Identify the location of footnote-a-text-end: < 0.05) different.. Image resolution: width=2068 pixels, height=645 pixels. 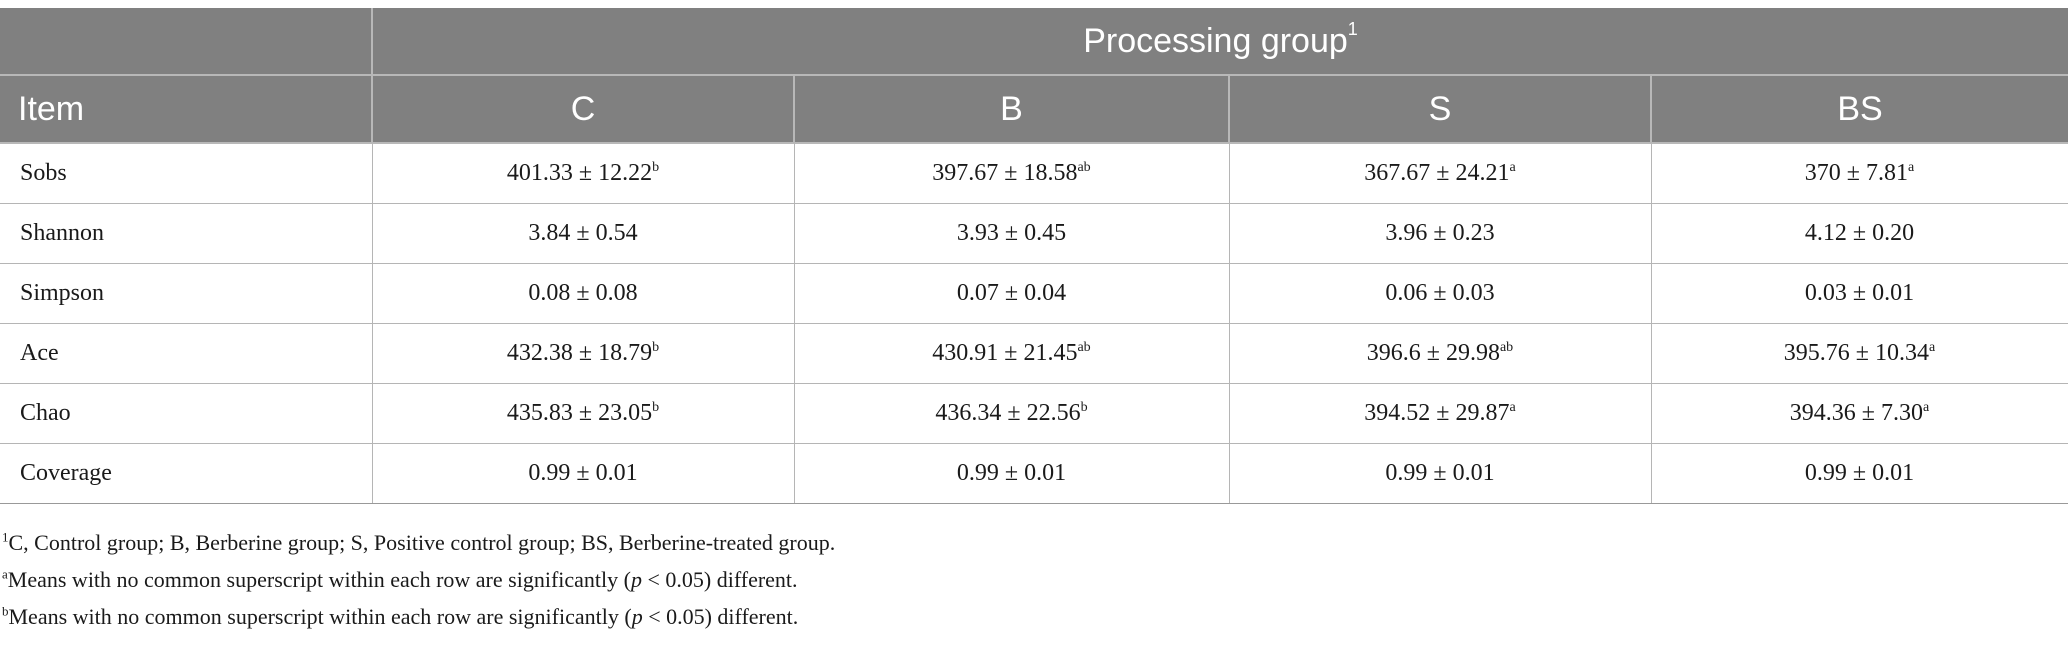
(719, 579).